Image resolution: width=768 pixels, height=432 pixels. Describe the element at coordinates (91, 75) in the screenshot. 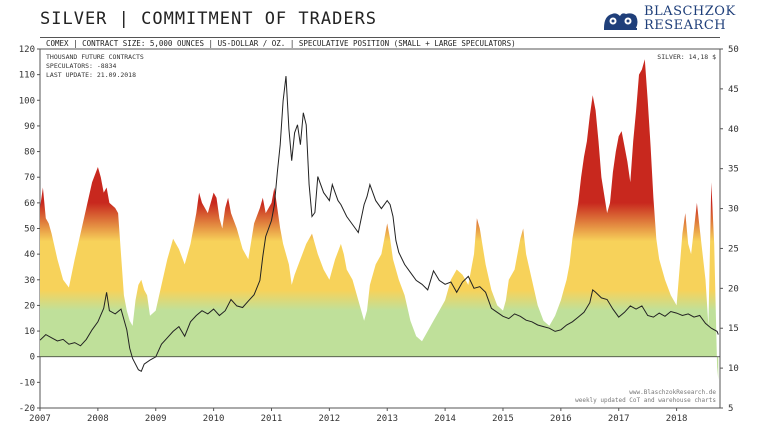

I see `last-update: LAST UPDATE: 21.09.2018` at that location.